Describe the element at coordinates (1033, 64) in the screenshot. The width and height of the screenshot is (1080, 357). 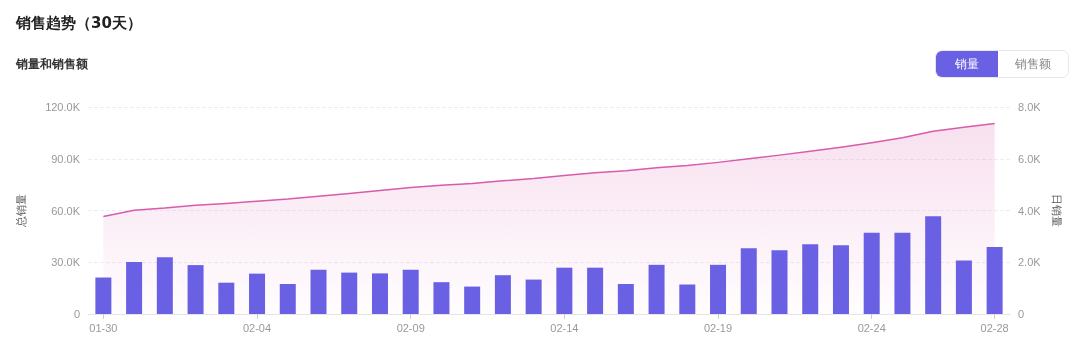
I see `text: 销售额` at that location.